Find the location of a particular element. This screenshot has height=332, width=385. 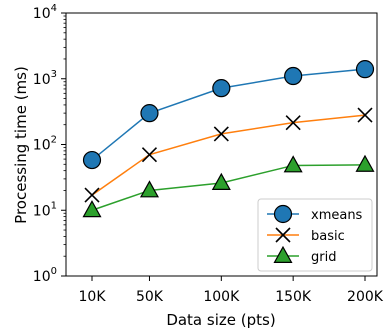

y-tick-exponent: 2 is located at coordinates (54, 140).